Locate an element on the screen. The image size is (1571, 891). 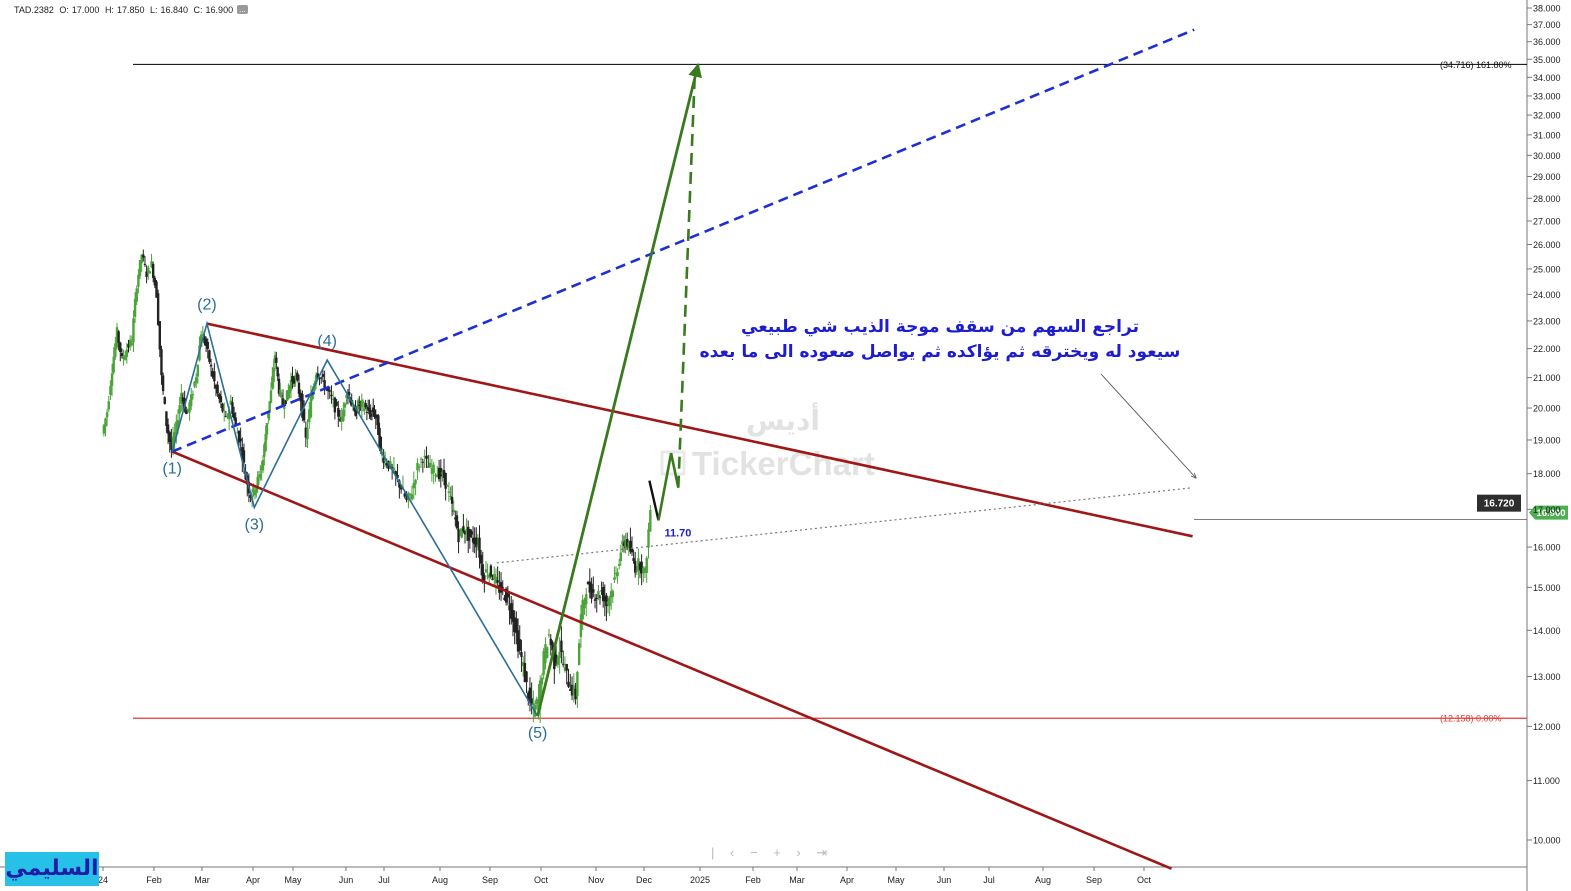
y-tick-label: 19.000 is located at coordinates (1547, 440).